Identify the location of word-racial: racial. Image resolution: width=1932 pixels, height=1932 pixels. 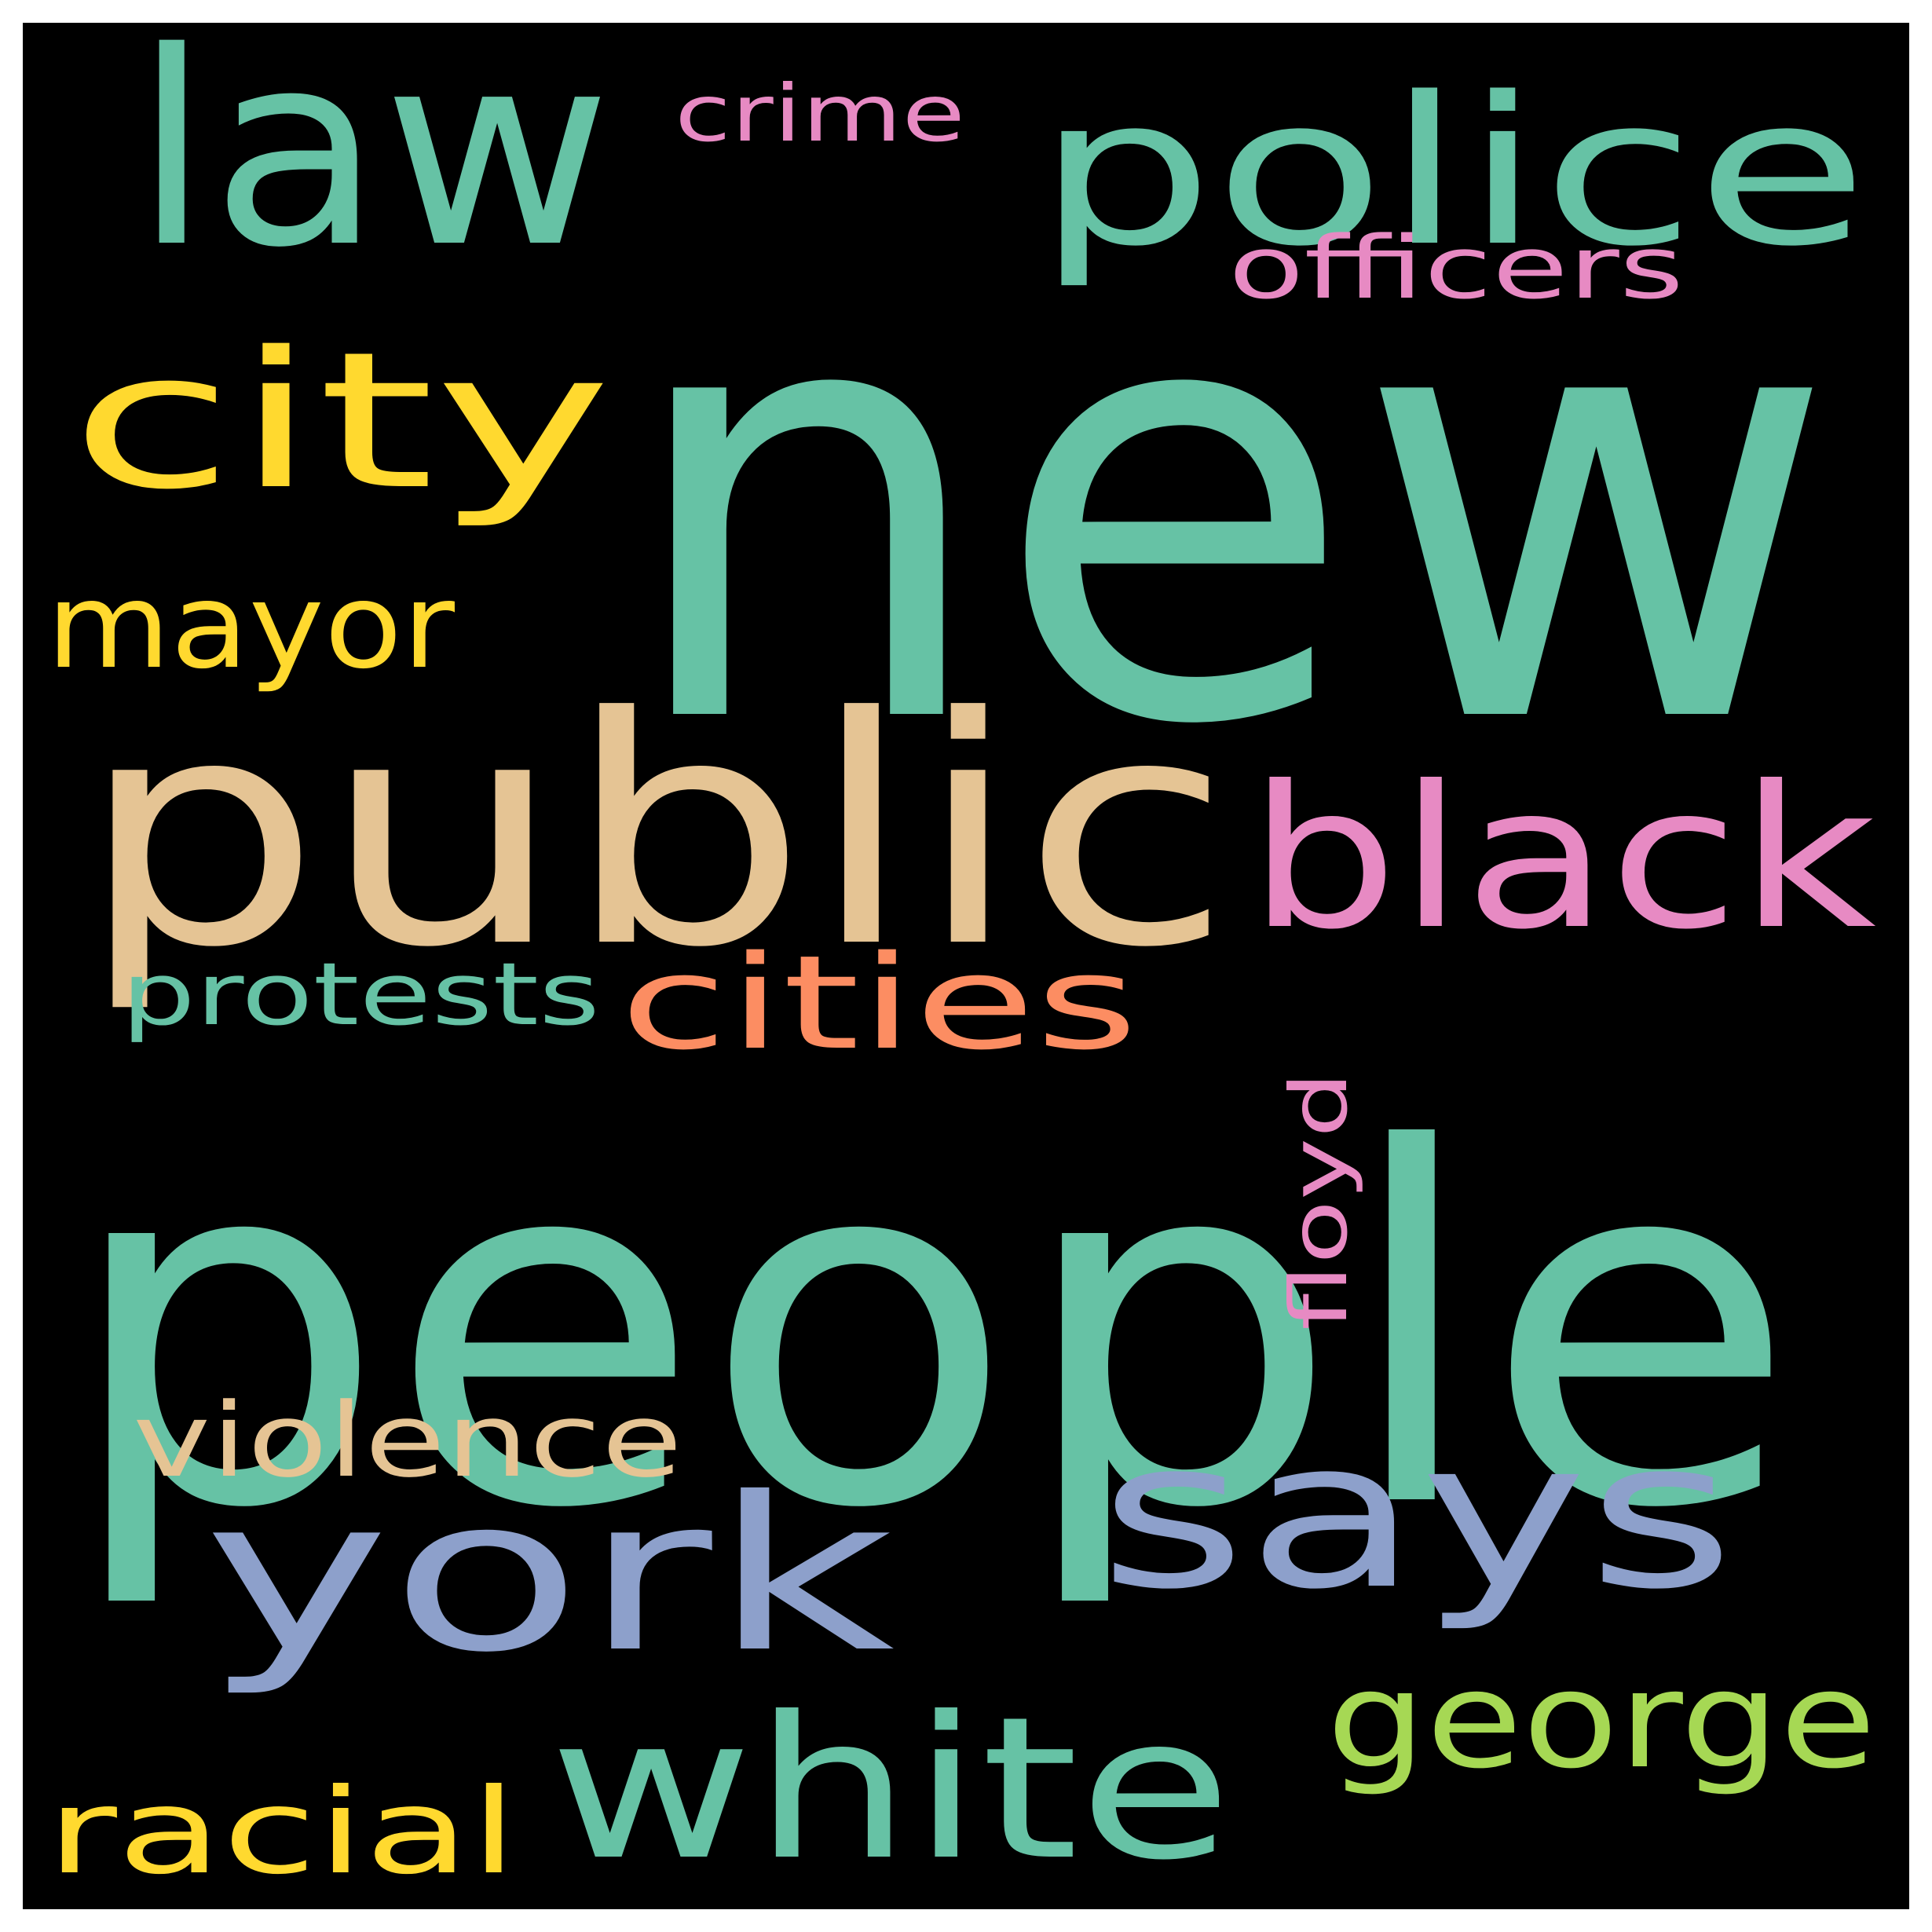
(282, 1833).